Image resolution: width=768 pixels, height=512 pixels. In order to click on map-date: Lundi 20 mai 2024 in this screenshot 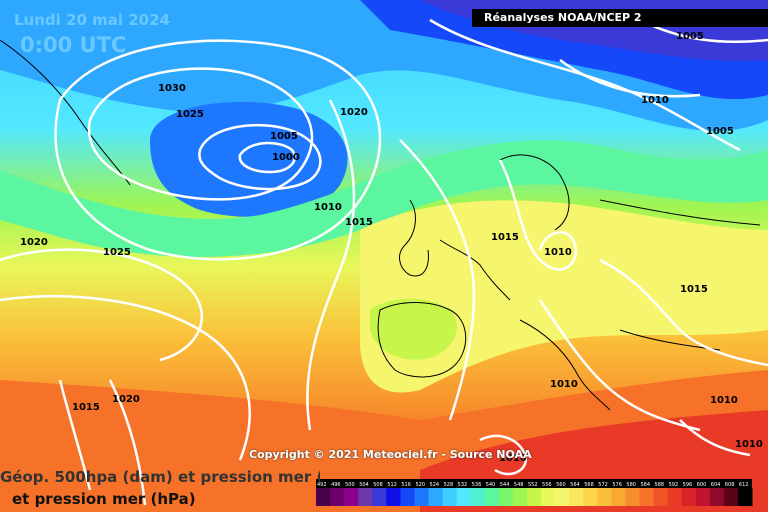, I will do `click(92, 20)`.